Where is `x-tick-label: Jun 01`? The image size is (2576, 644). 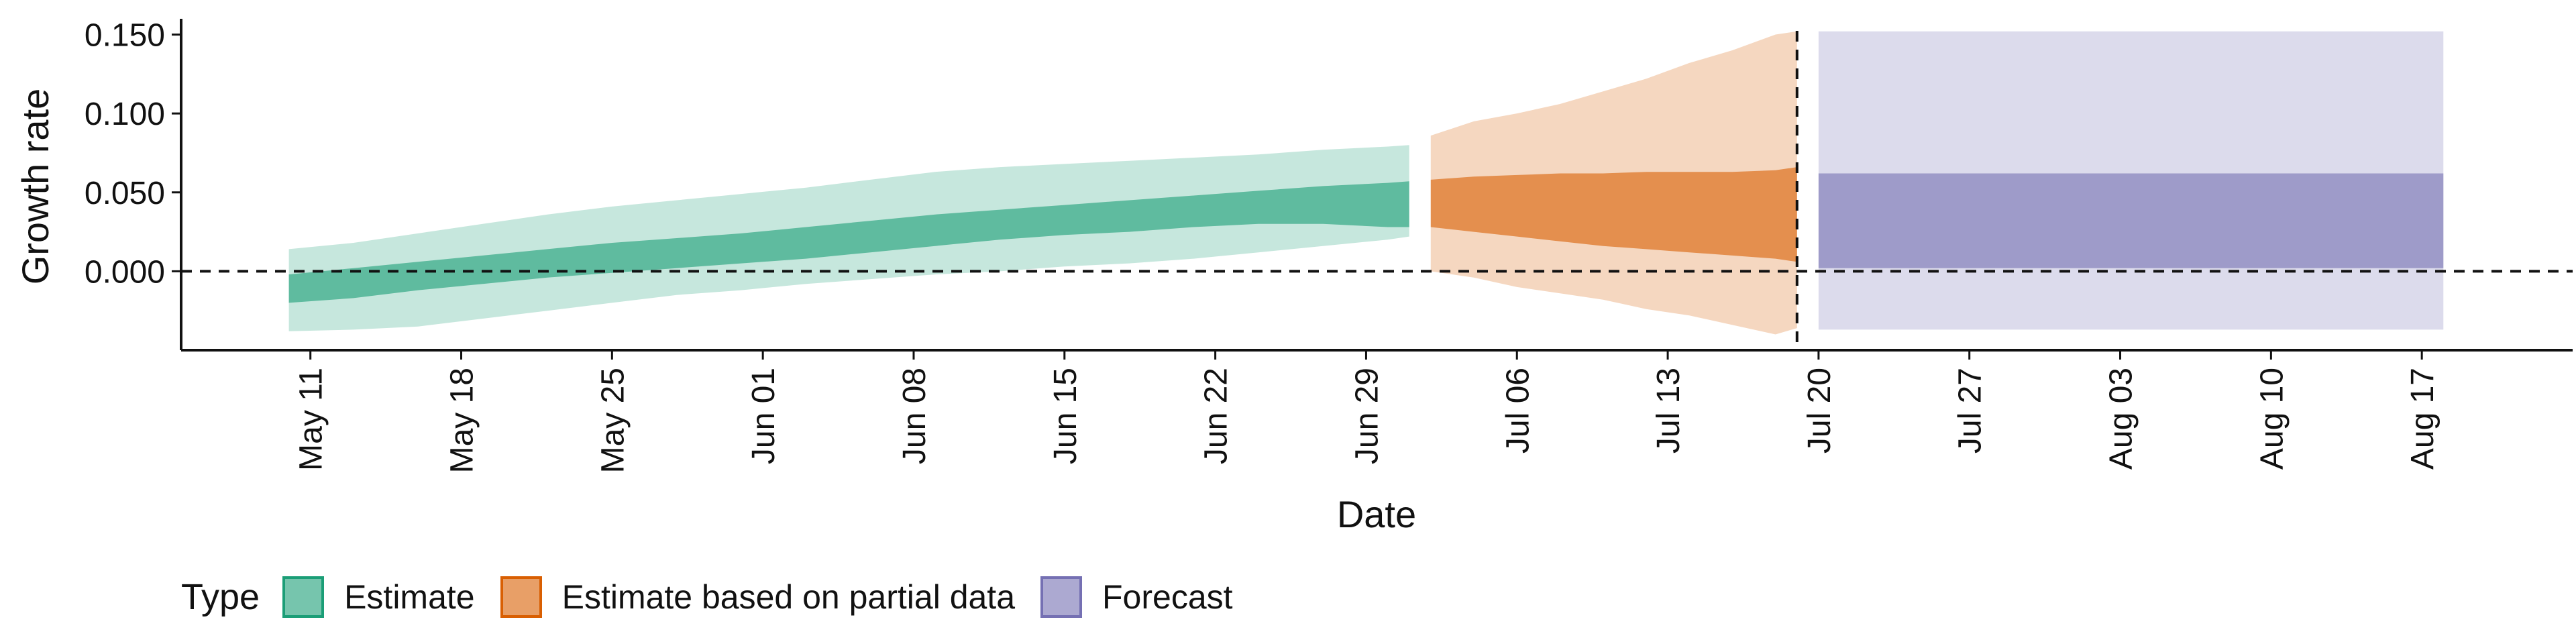 x-tick-label: Jun 01 is located at coordinates (764, 416).